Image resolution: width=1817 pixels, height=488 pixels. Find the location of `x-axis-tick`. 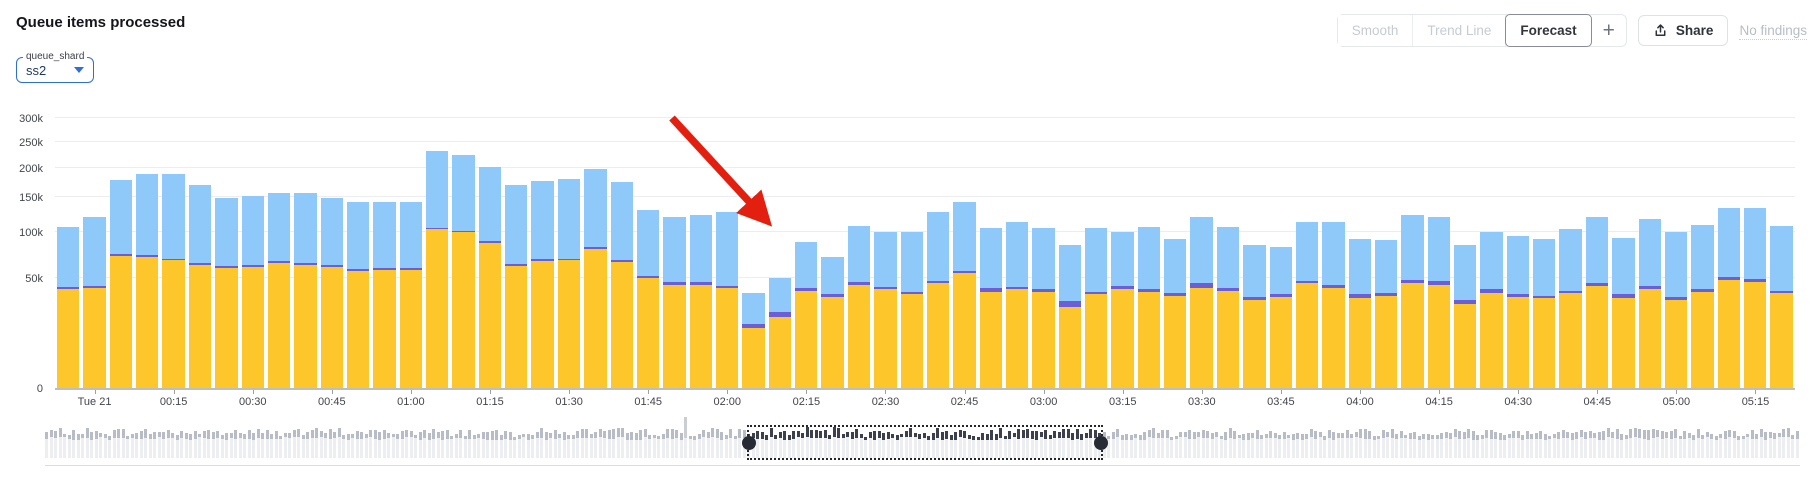

x-axis-tick is located at coordinates (411, 392).